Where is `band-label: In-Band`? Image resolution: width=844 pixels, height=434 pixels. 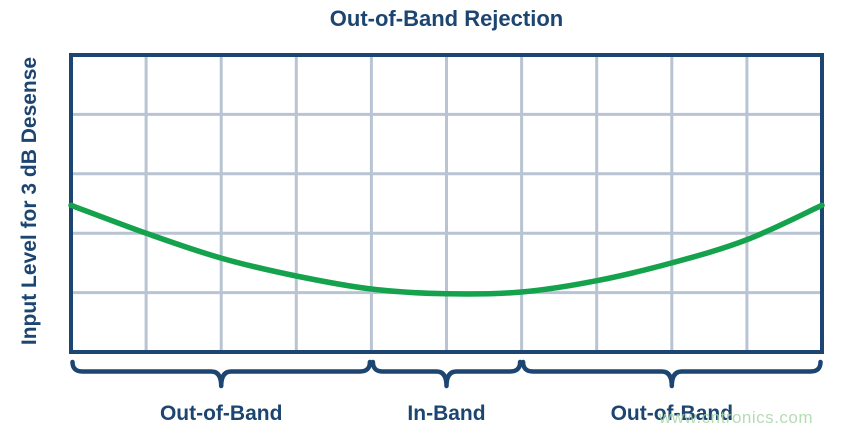 band-label: In-Band is located at coordinates (446, 413).